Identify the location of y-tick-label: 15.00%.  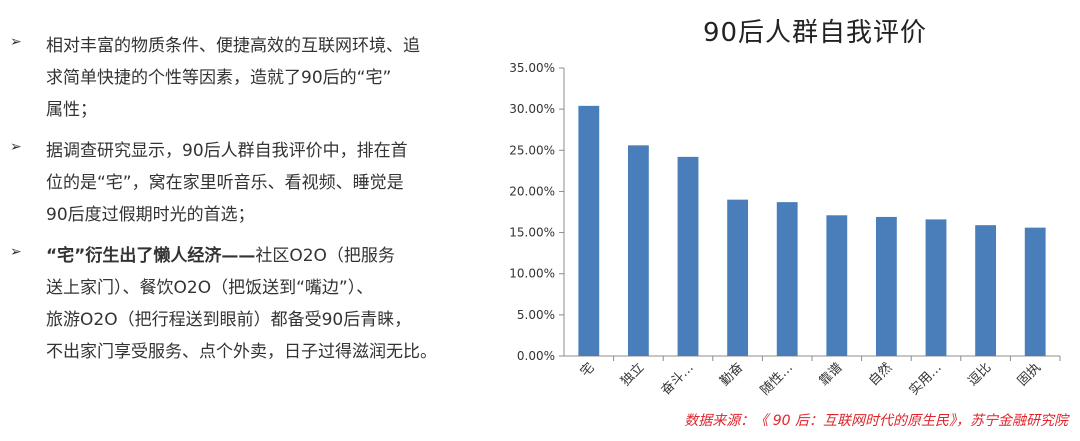
(532, 233).